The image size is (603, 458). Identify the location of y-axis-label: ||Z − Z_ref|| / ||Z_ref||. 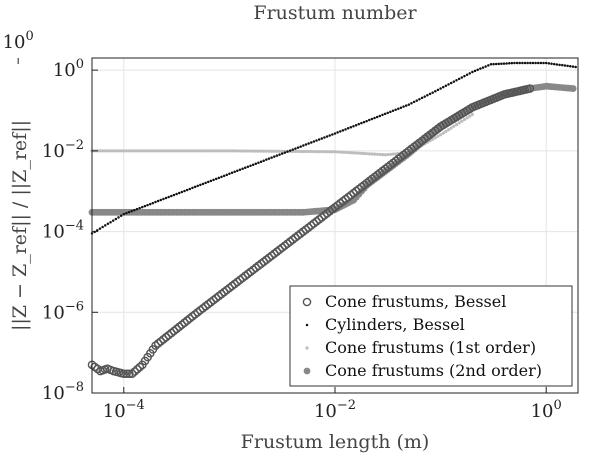
(20, 225).